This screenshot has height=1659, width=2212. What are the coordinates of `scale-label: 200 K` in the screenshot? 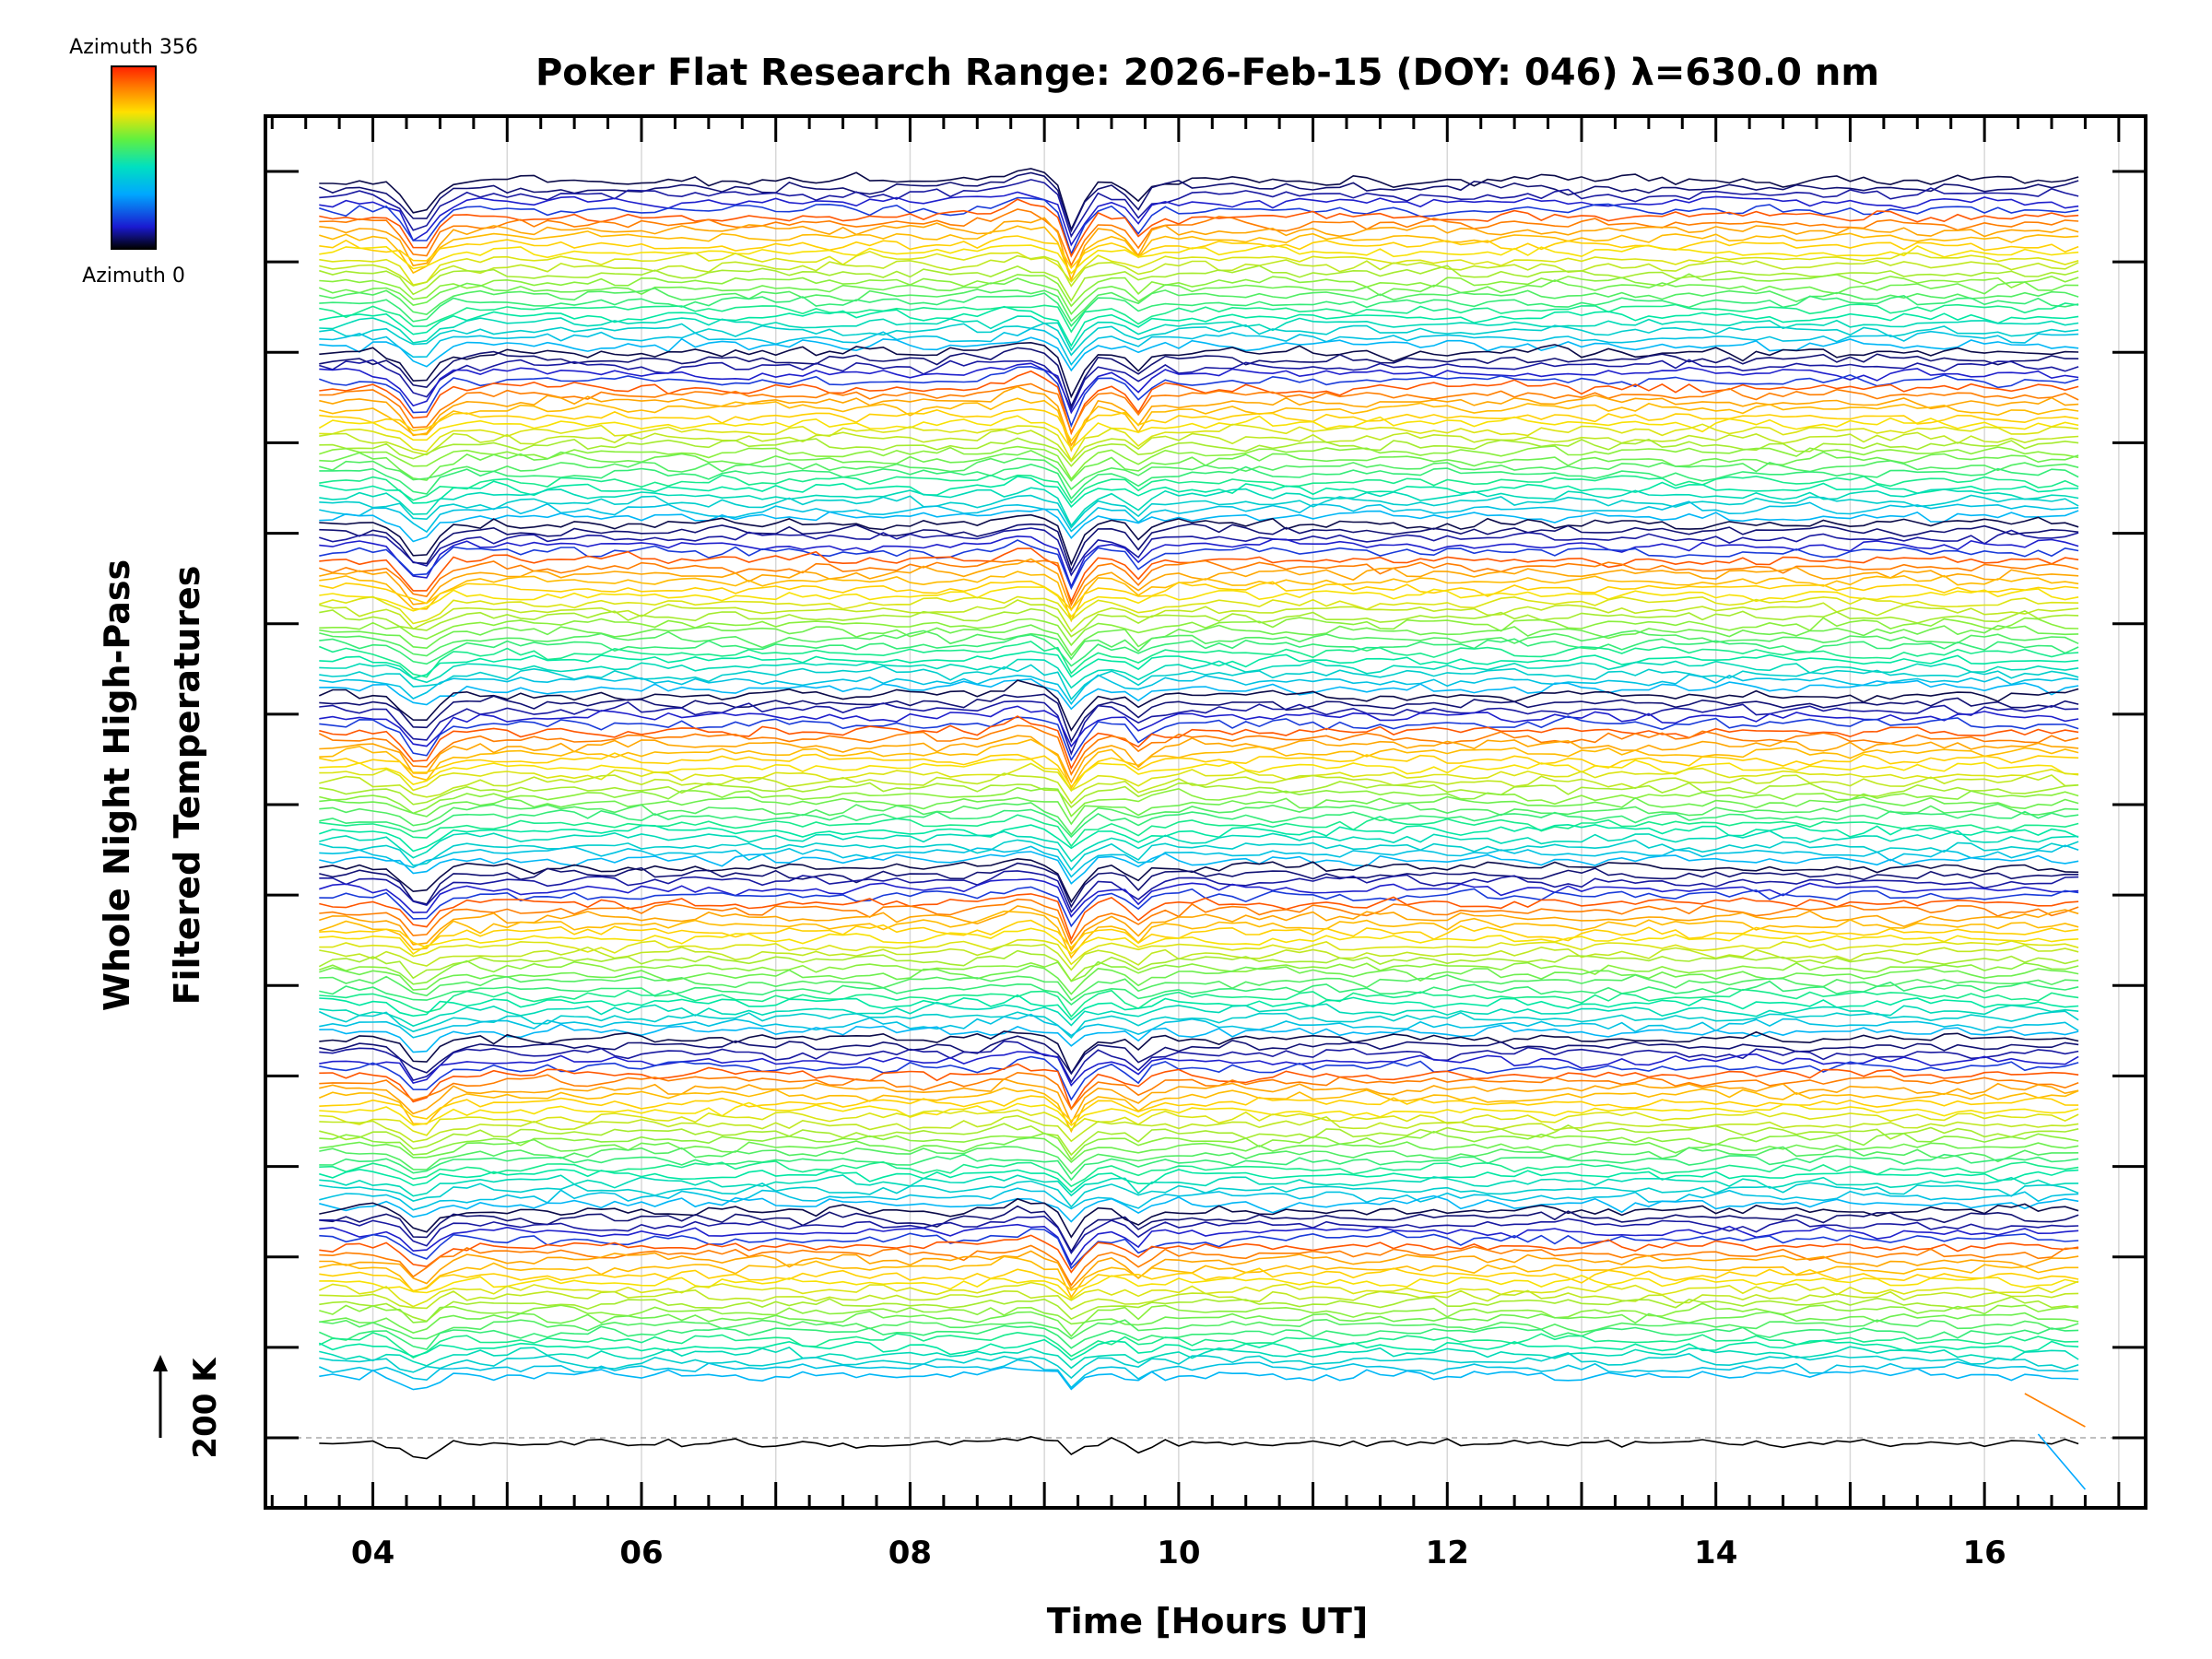 It's located at (205, 1408).